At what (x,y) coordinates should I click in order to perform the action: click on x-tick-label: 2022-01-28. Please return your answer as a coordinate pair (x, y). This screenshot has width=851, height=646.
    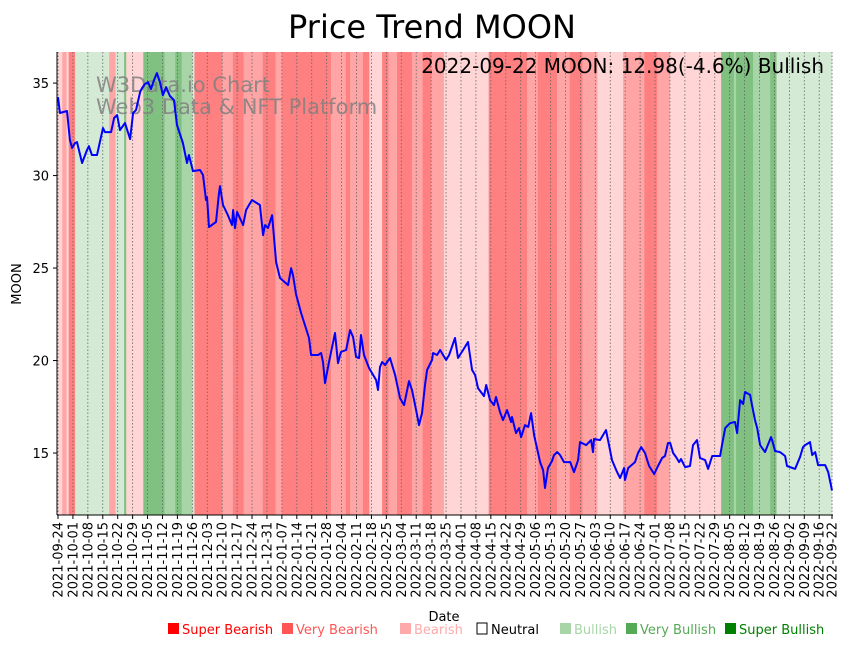
    Looking at the image, I should click on (327, 560).